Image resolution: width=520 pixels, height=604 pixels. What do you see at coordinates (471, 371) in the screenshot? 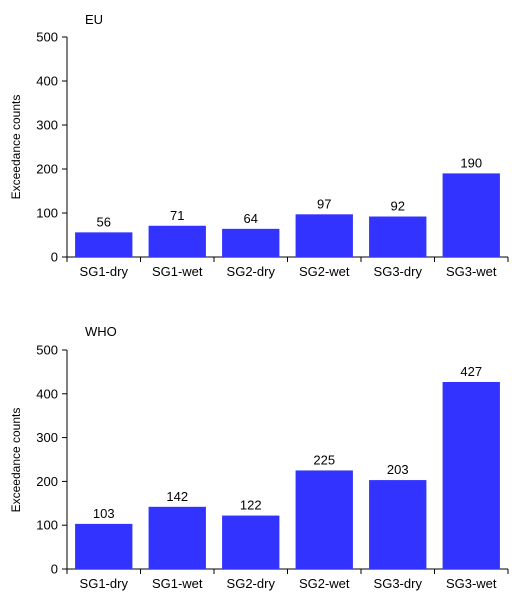
I see `data-label: 427` at bounding box center [471, 371].